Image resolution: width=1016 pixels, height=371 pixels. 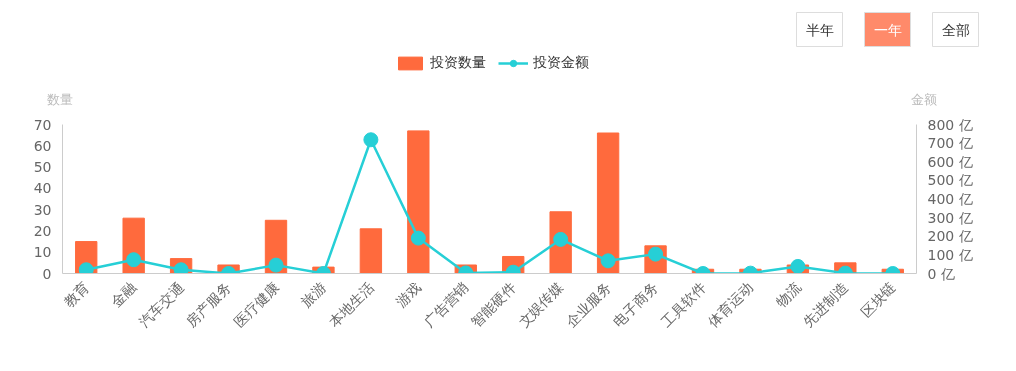 I want to click on y2-tick-label: 100 亿, so click(x=950, y=254).